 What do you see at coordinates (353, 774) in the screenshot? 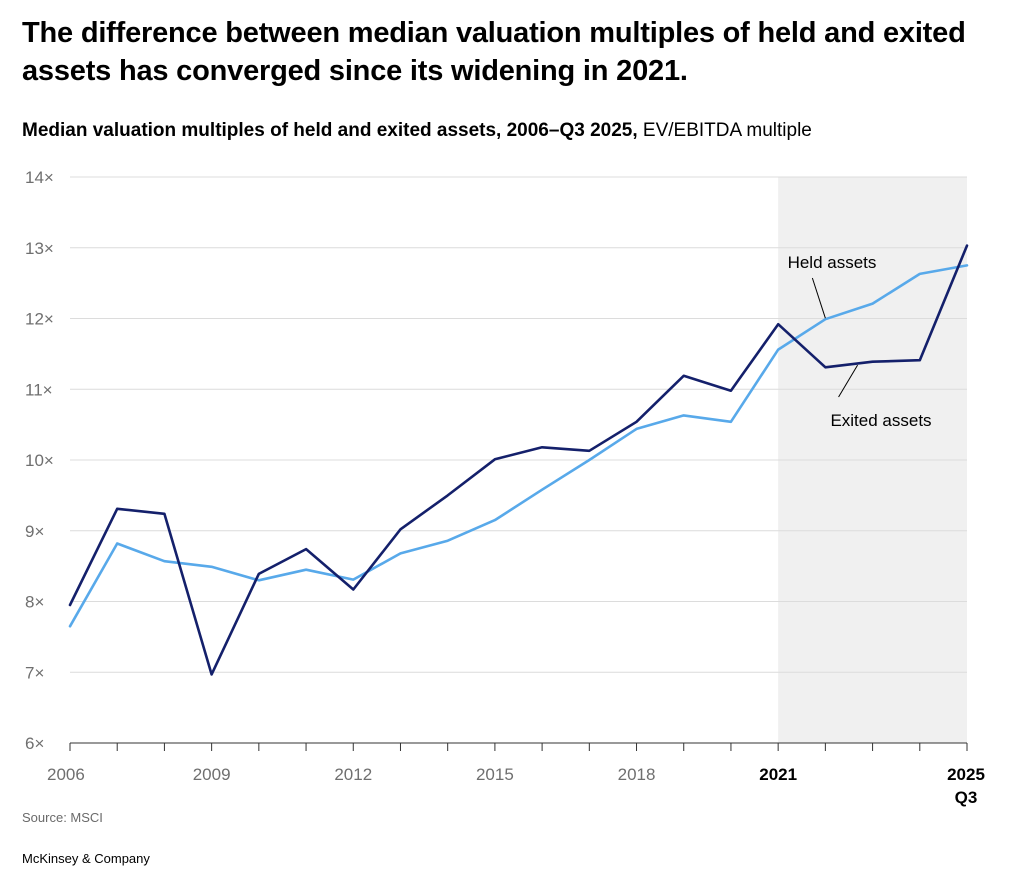
I see `x-tick-label: 2012` at bounding box center [353, 774].